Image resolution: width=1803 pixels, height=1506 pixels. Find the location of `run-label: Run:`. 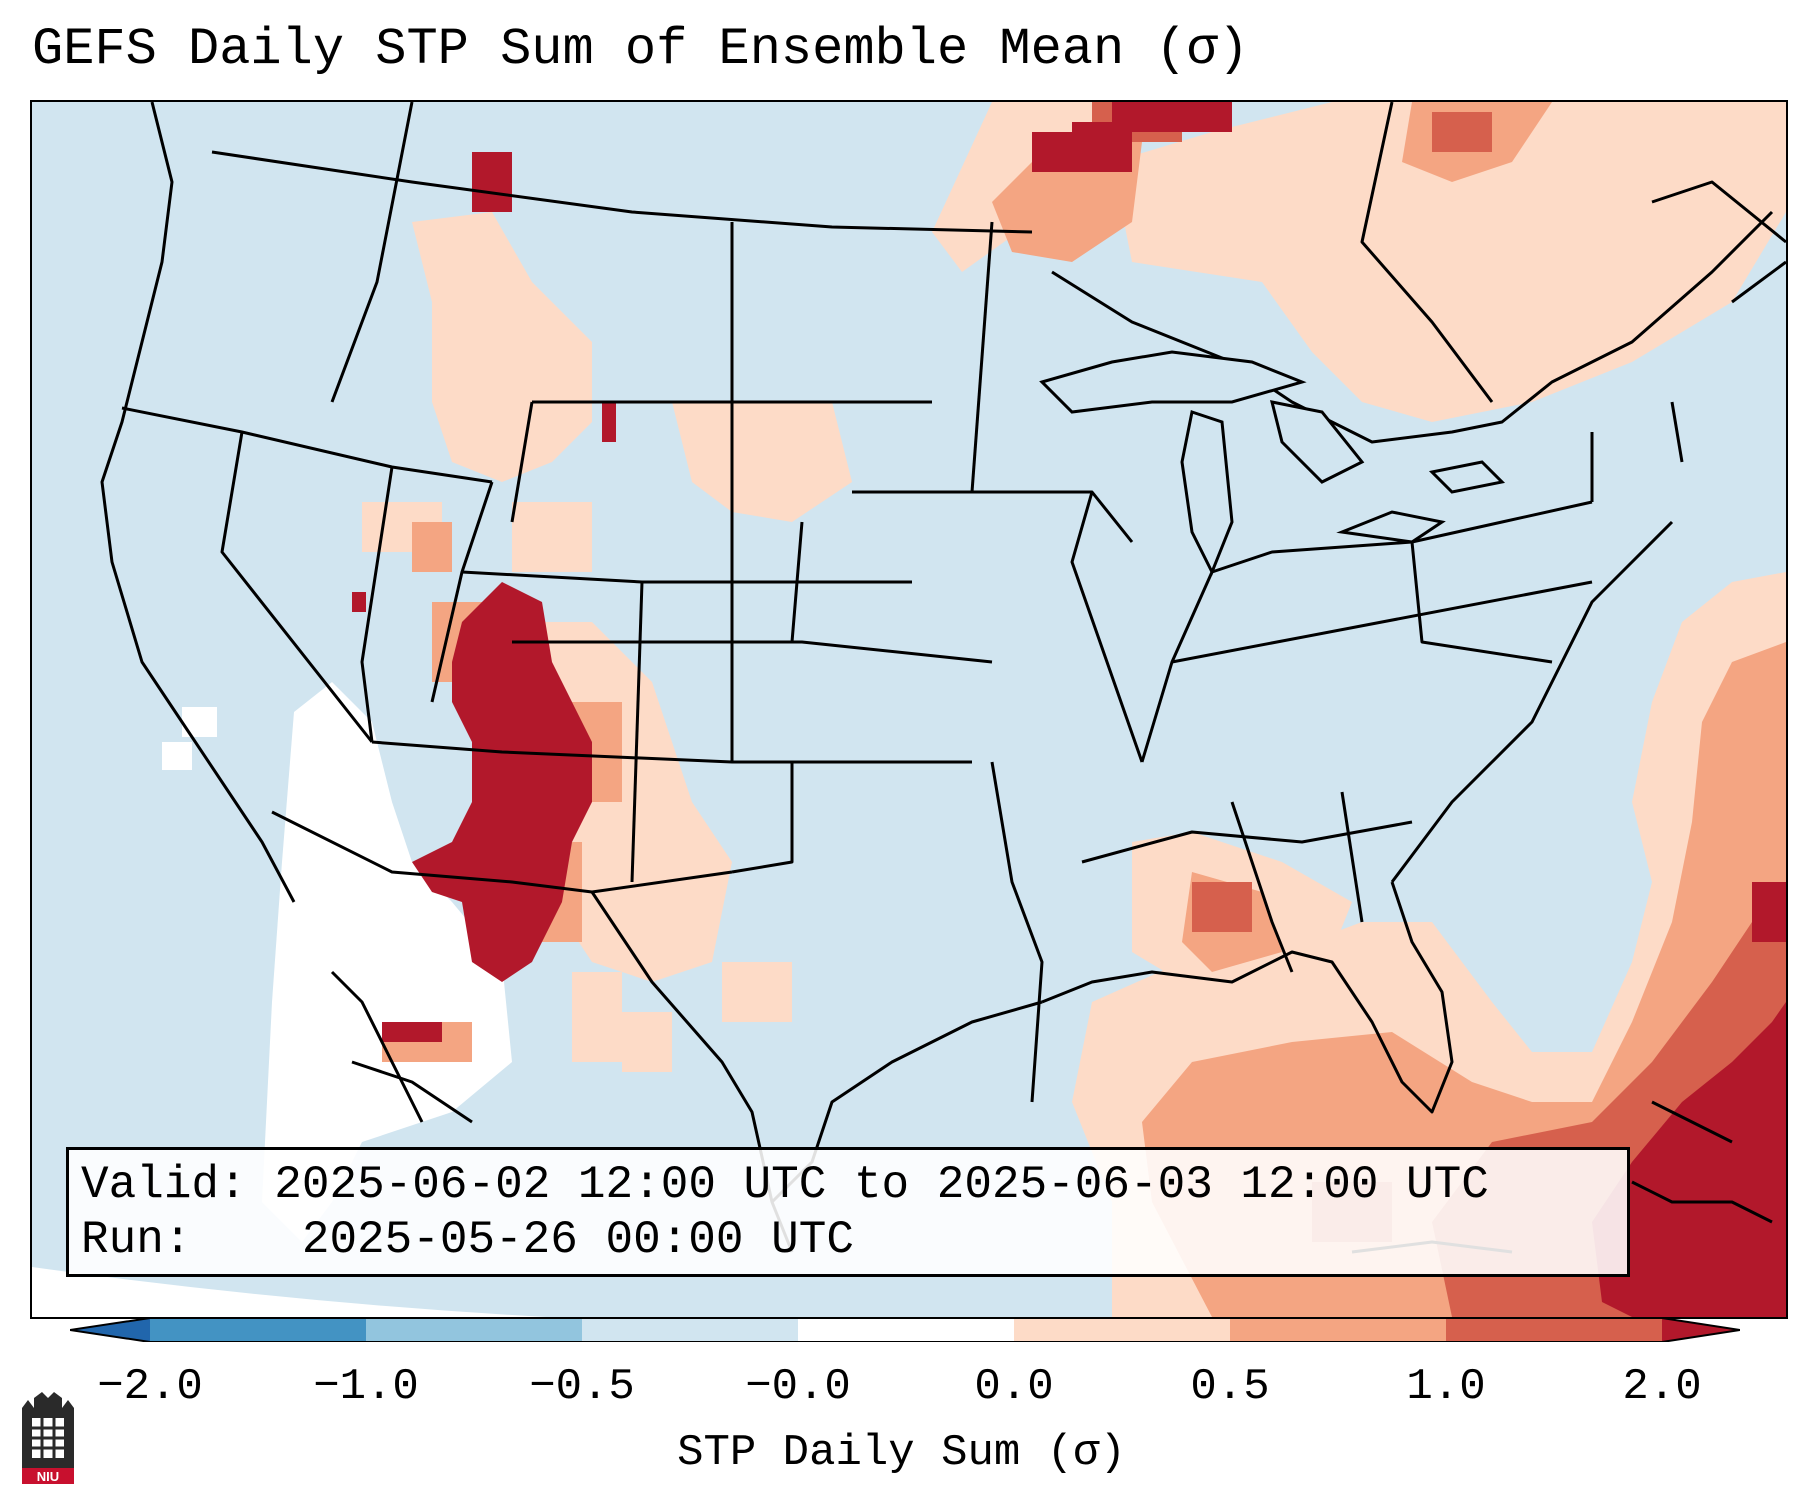

run-label: Run: is located at coordinates (136, 1240).